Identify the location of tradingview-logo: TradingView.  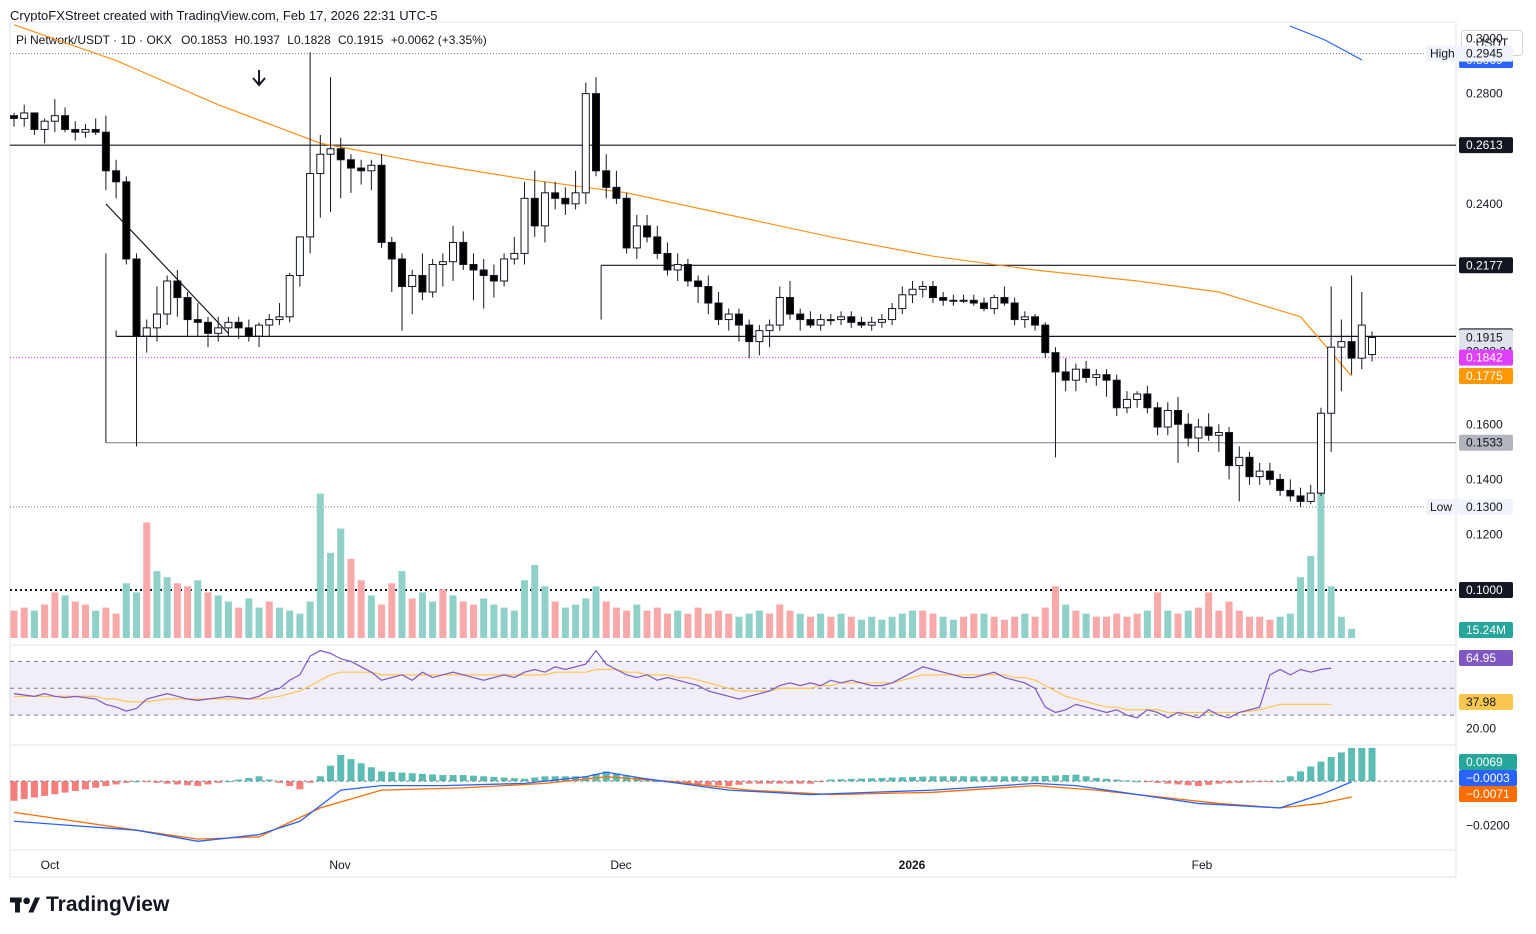
(89, 905).